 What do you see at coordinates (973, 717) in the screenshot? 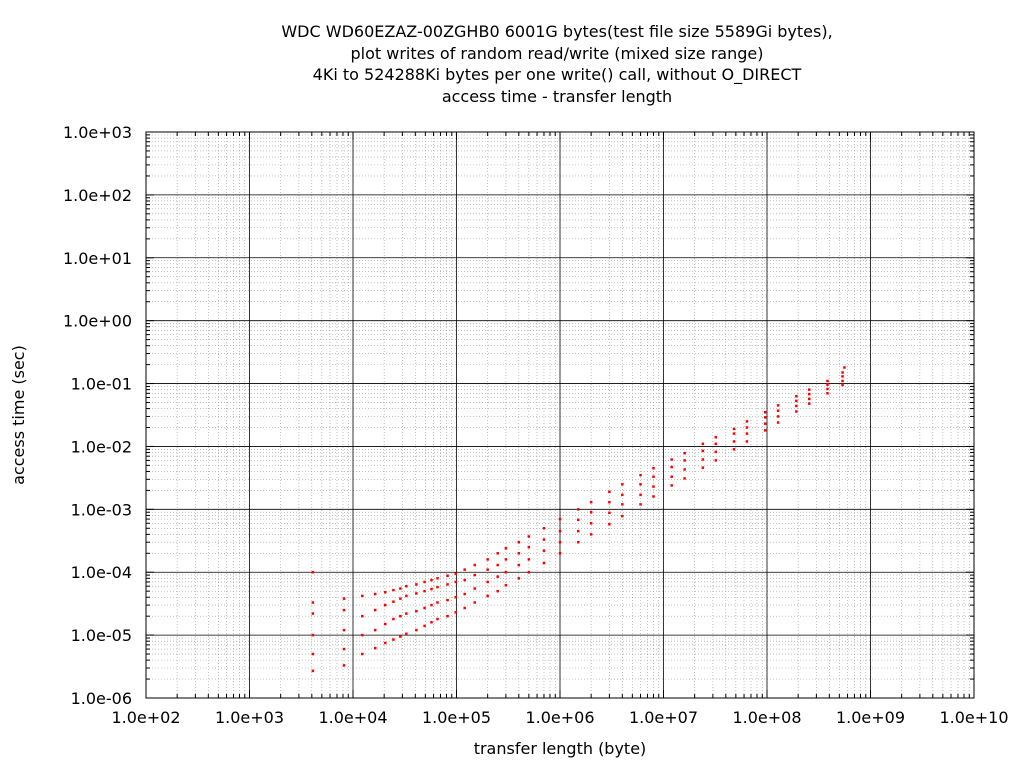
I see `x-tick-label: 1.0e+10` at bounding box center [973, 717].